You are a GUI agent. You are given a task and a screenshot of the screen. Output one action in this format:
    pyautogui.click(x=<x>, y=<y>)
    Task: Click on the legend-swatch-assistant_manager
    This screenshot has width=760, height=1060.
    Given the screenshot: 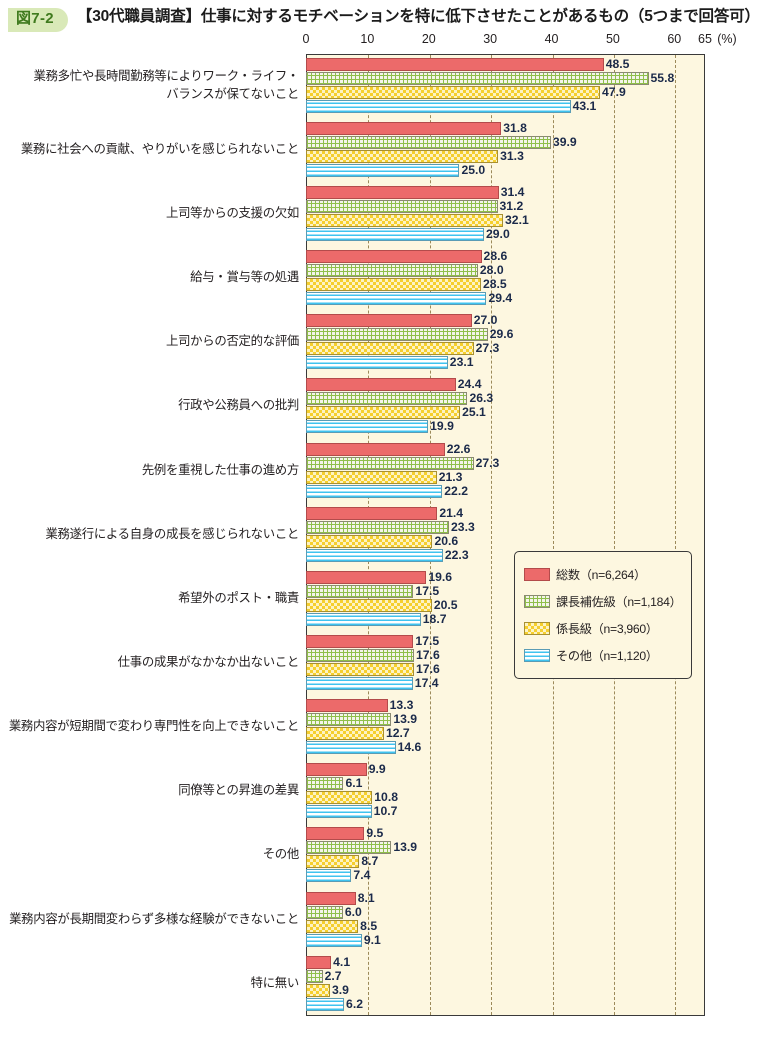 What is the action you would take?
    pyautogui.click(x=537, y=601)
    